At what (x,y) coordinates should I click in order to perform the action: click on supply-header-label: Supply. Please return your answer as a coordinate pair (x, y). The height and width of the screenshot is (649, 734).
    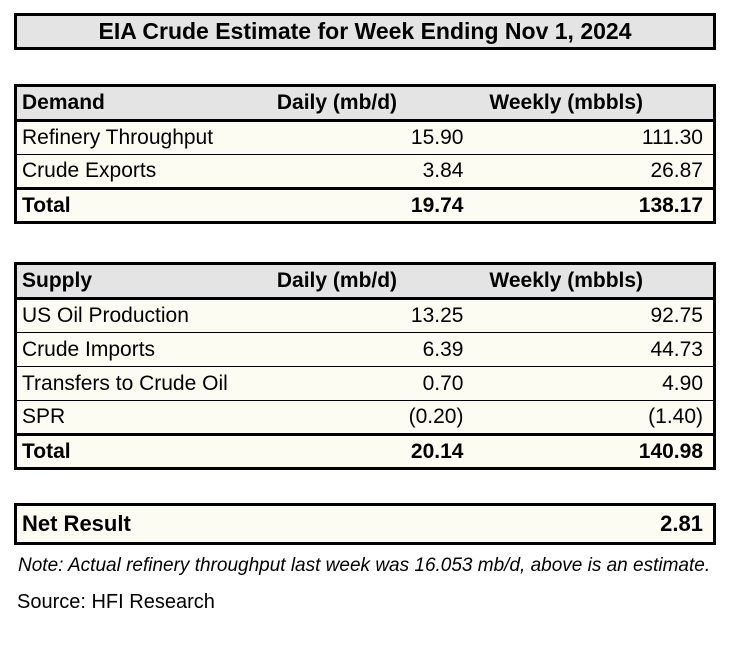
    Looking at the image, I should click on (132, 281).